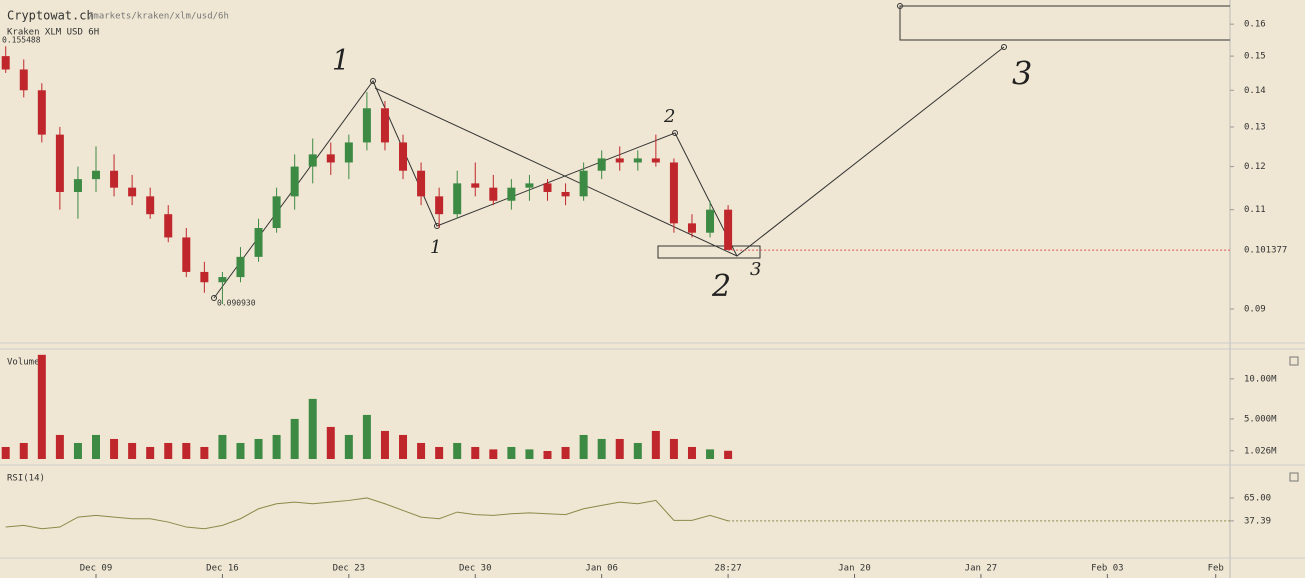  Describe the element at coordinates (158, 17) in the screenshot. I see `market-path: /markets/kraken/xlm/usd/6h` at that location.